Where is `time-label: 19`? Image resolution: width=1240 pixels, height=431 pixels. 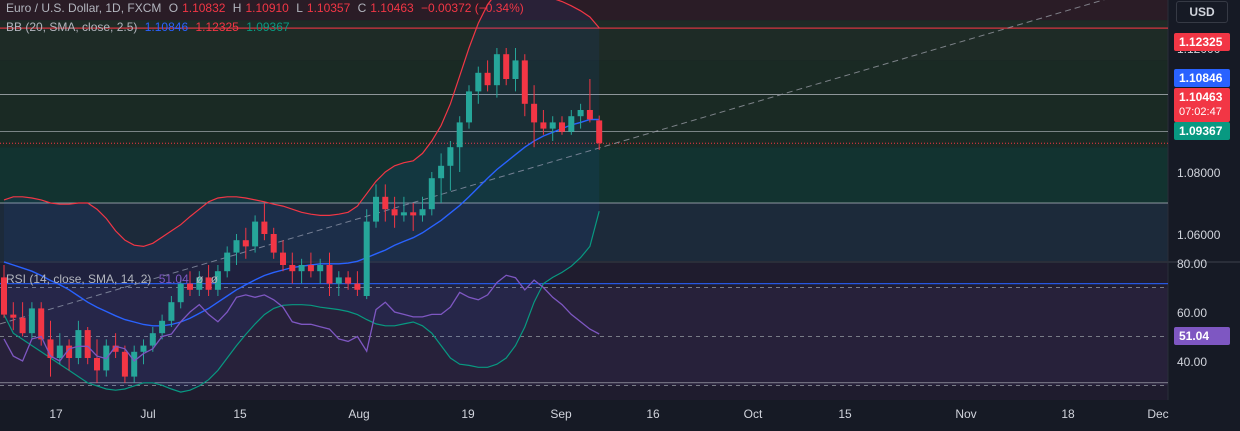 time-label: 19 is located at coordinates (468, 414).